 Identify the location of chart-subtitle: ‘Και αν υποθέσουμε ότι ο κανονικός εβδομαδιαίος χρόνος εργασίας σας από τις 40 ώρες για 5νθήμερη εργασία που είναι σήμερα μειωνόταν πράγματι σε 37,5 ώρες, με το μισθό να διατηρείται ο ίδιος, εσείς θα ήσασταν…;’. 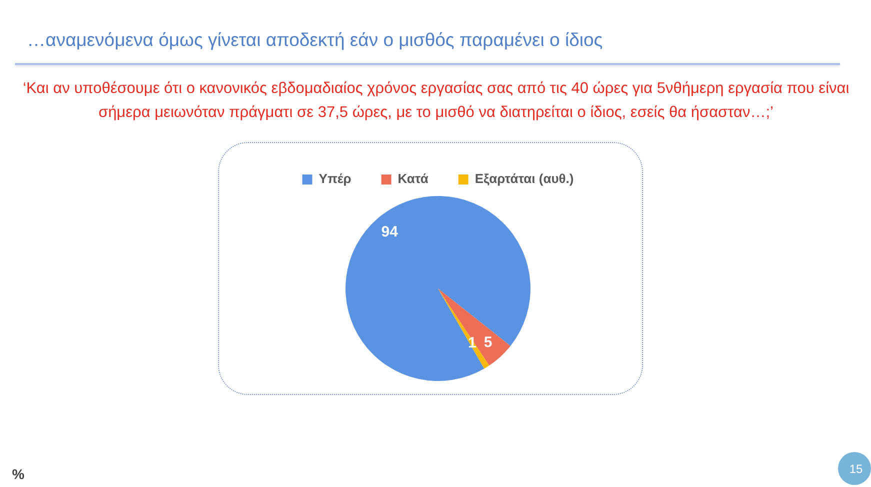
(436, 101).